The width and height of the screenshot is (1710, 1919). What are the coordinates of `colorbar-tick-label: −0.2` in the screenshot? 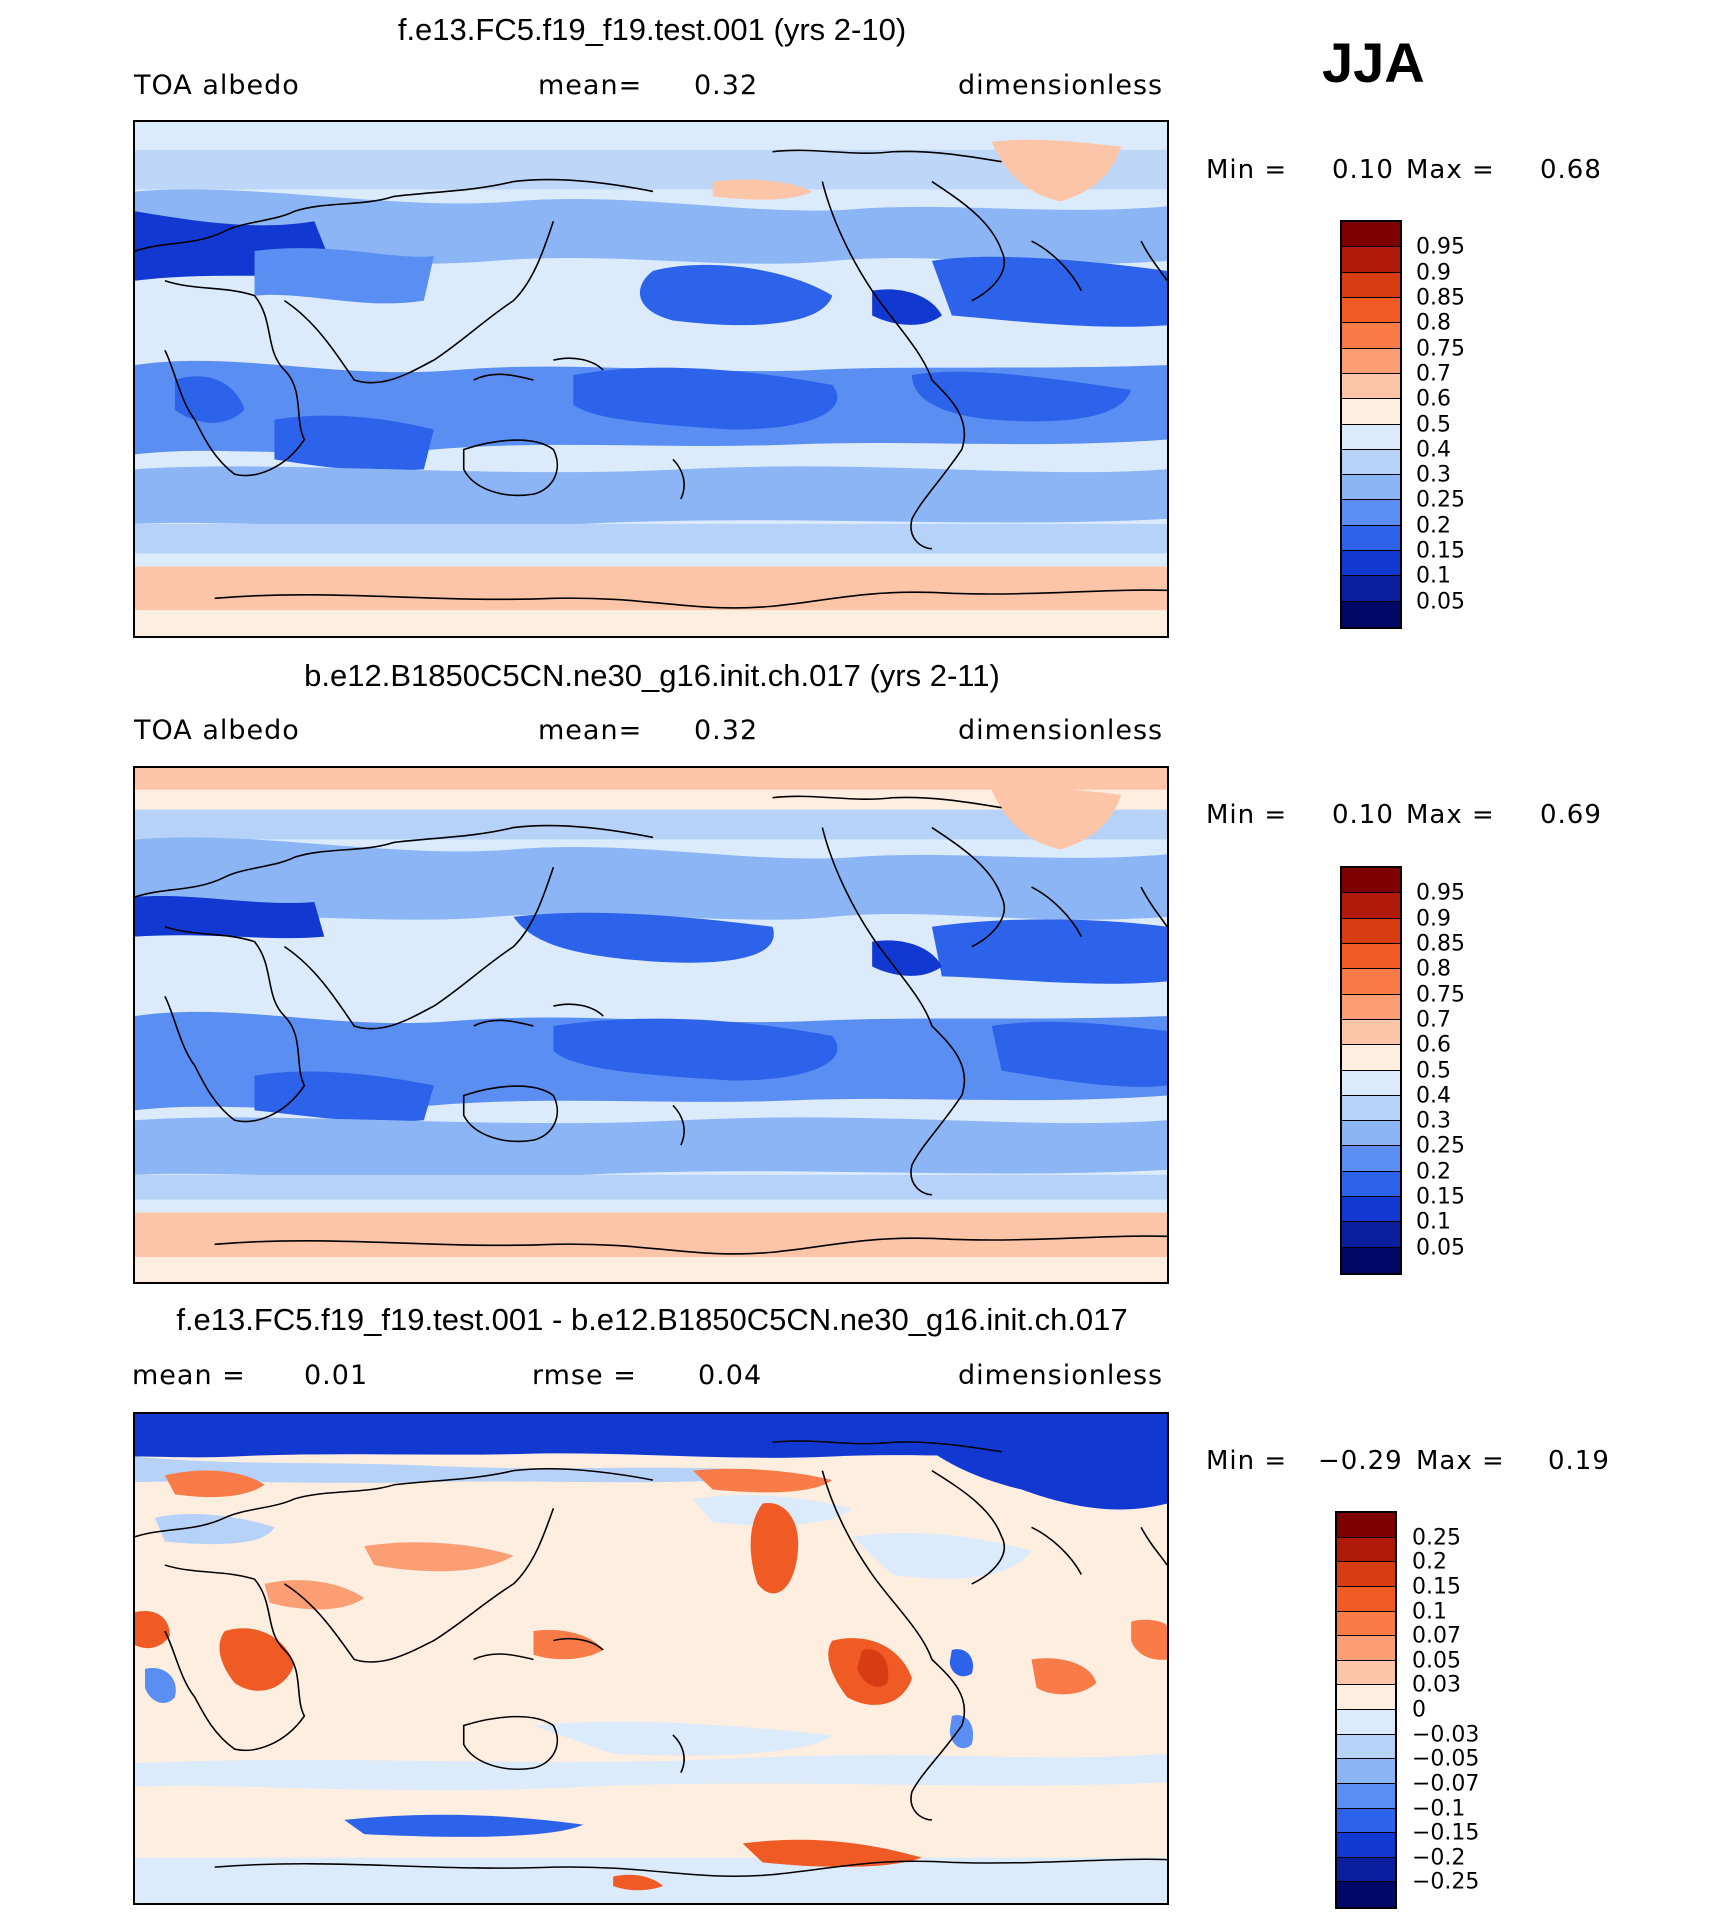 It's located at (1439, 1858).